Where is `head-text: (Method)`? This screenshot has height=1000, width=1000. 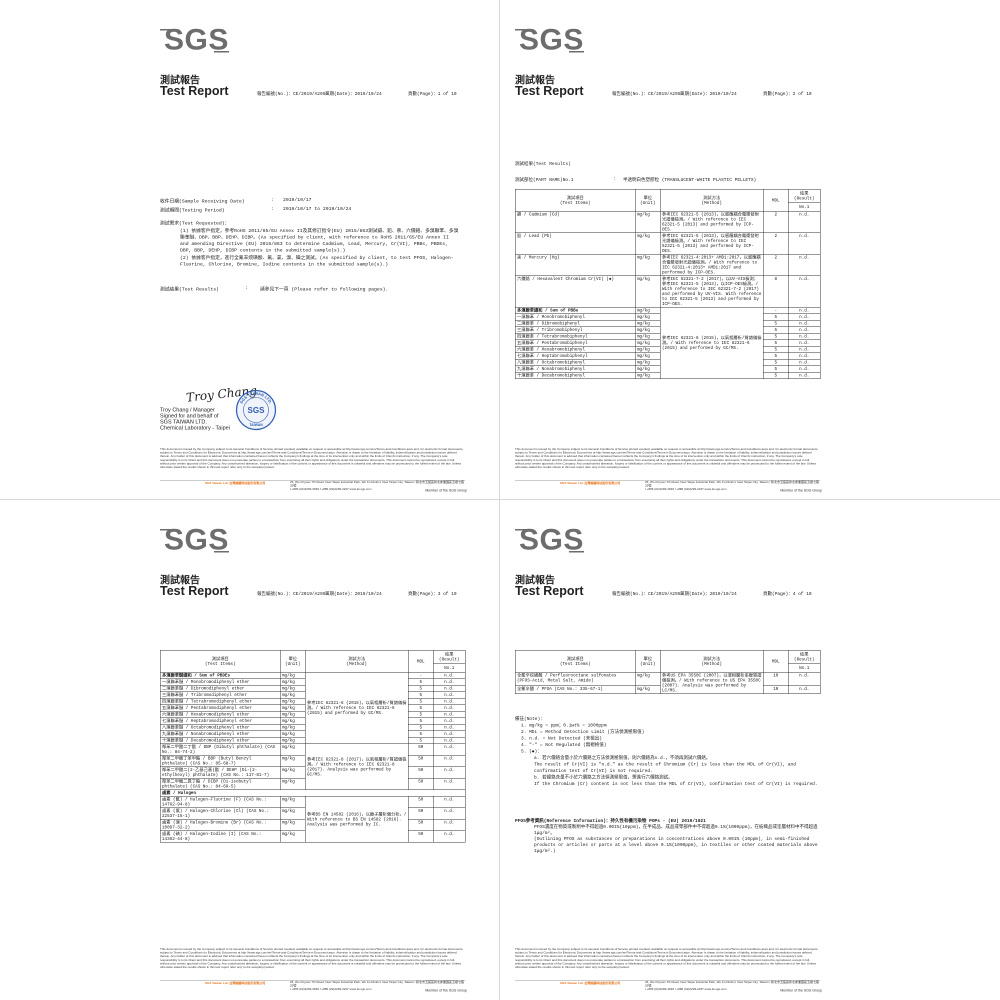
head-text: (Method) is located at coordinates (356, 664).